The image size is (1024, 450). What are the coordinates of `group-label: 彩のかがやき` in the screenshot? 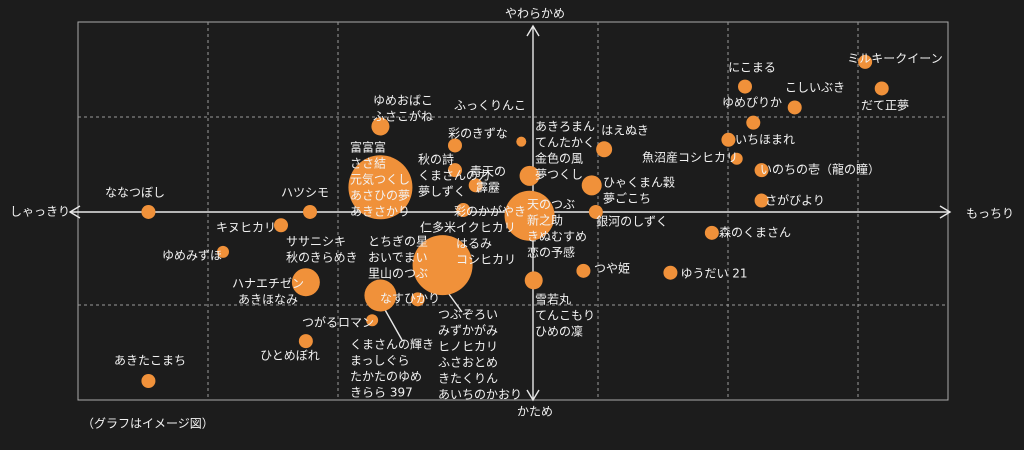 It's located at (490, 211).